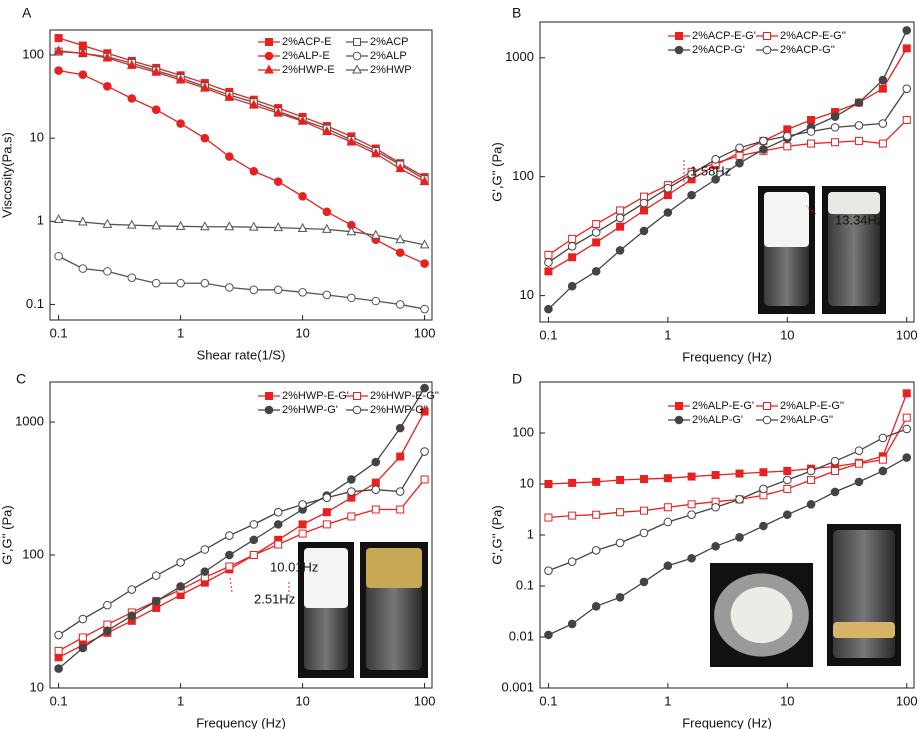 This screenshot has width=919, height=729. I want to click on legend-label: 2%ACP-E, so click(307, 42).